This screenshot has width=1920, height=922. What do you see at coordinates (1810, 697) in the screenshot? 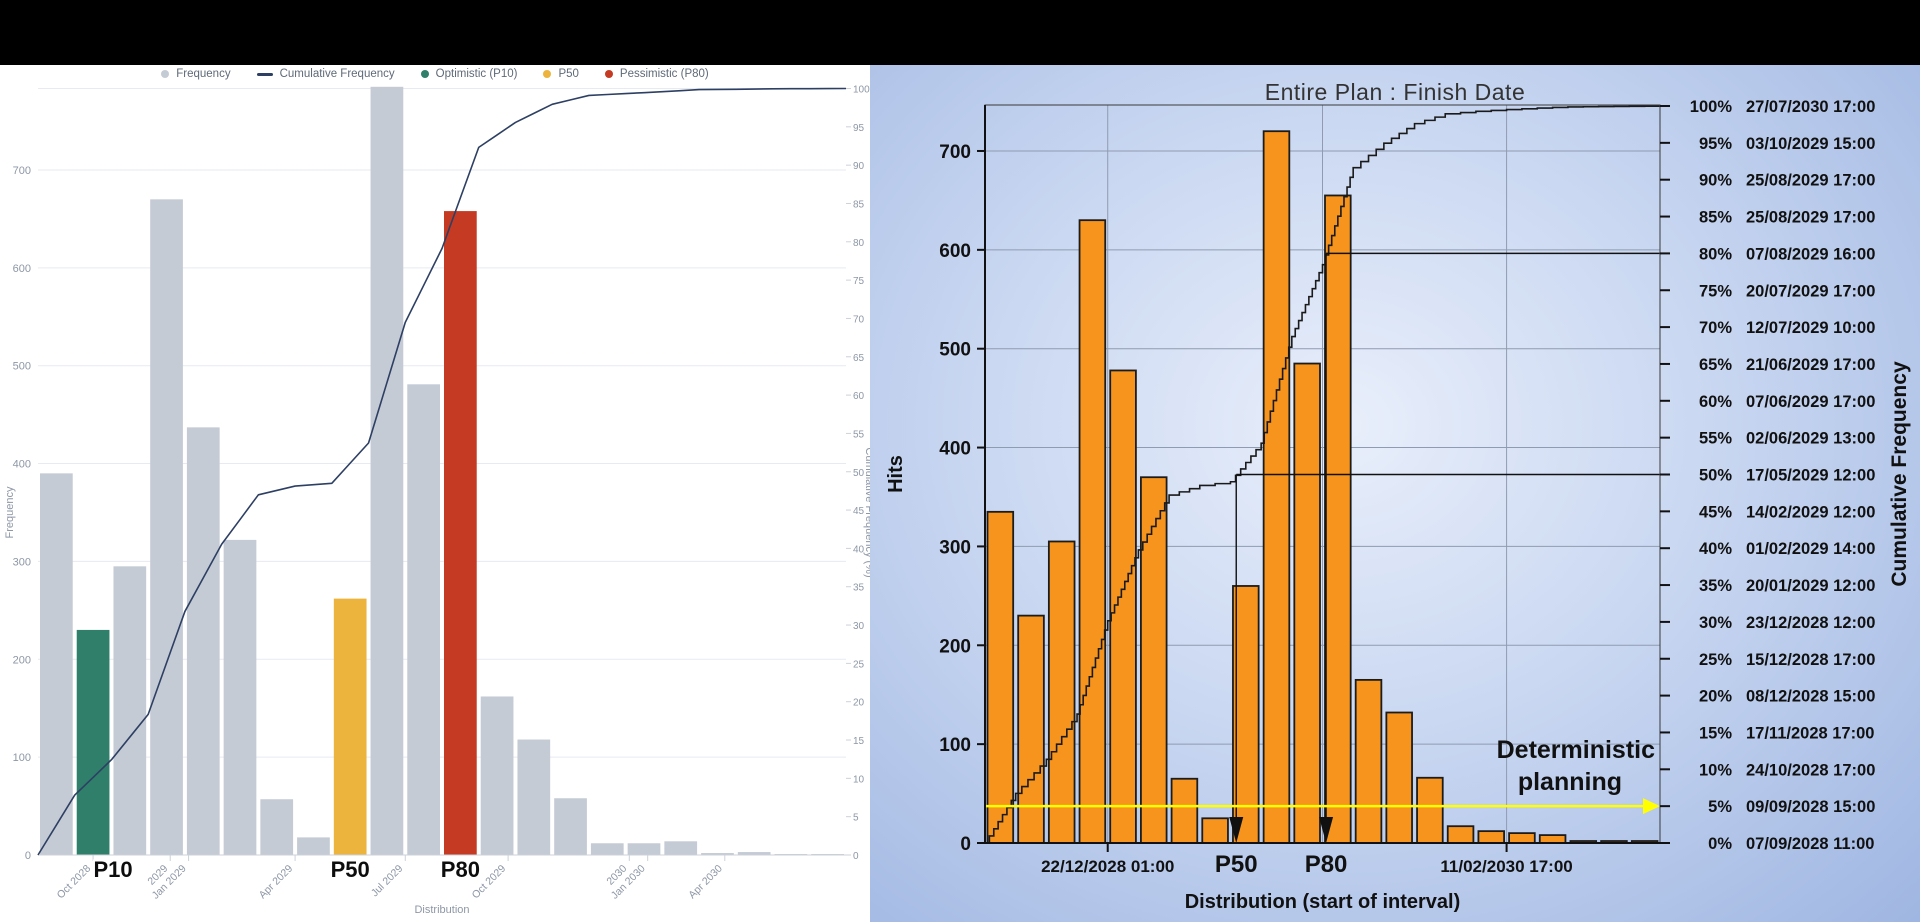
I see `percent-date-label: 08/12/2028 15:00` at bounding box center [1810, 697].